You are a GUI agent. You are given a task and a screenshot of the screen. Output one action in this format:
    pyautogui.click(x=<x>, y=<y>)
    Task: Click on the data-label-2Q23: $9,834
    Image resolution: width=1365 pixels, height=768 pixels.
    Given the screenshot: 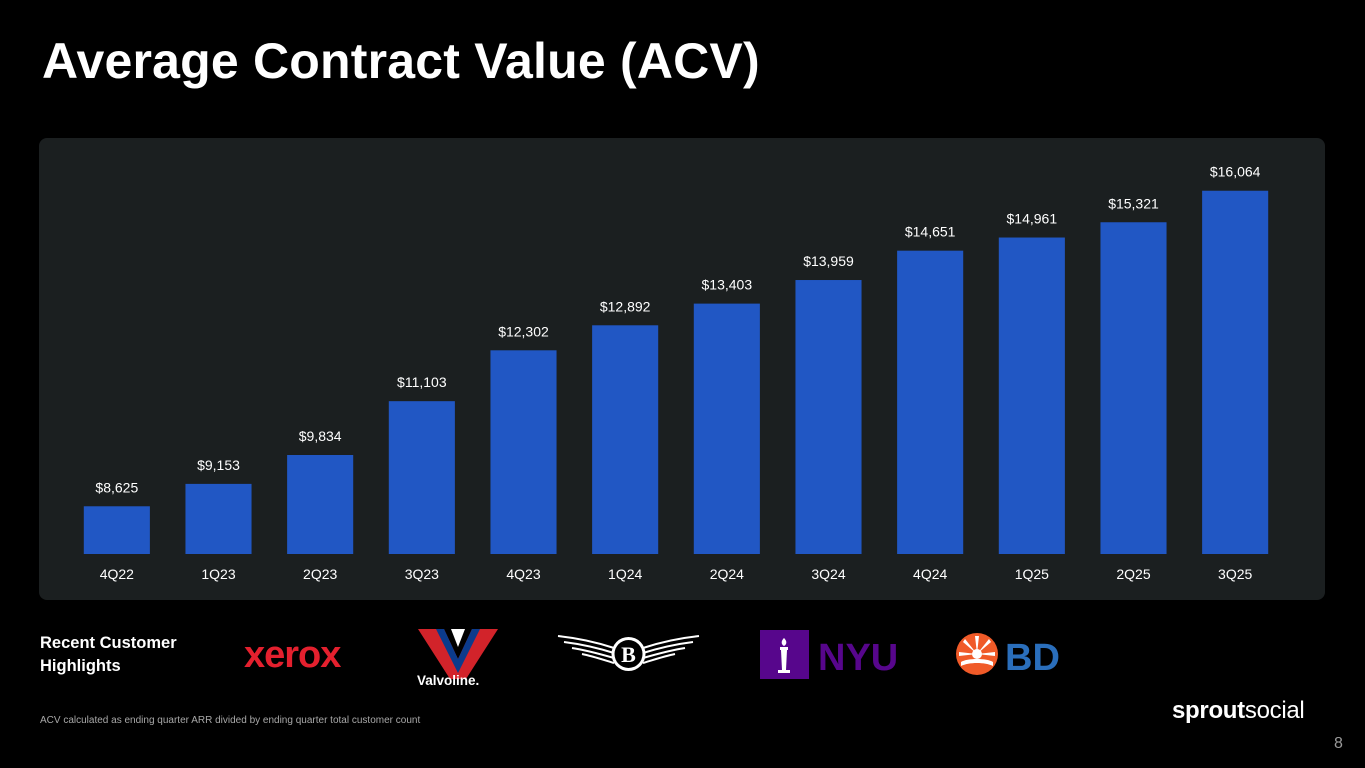 What is the action you would take?
    pyautogui.click(x=320, y=436)
    